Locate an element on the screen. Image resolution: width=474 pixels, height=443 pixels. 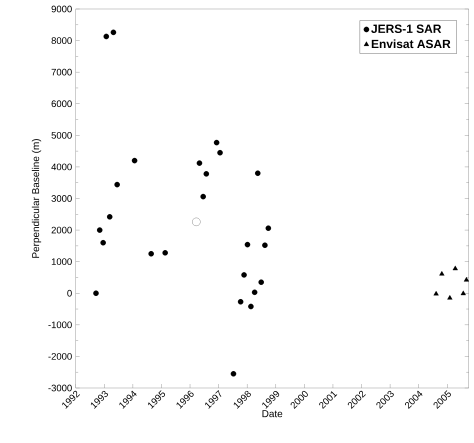
y-tick-label: -3000 is located at coordinates (60, 388).